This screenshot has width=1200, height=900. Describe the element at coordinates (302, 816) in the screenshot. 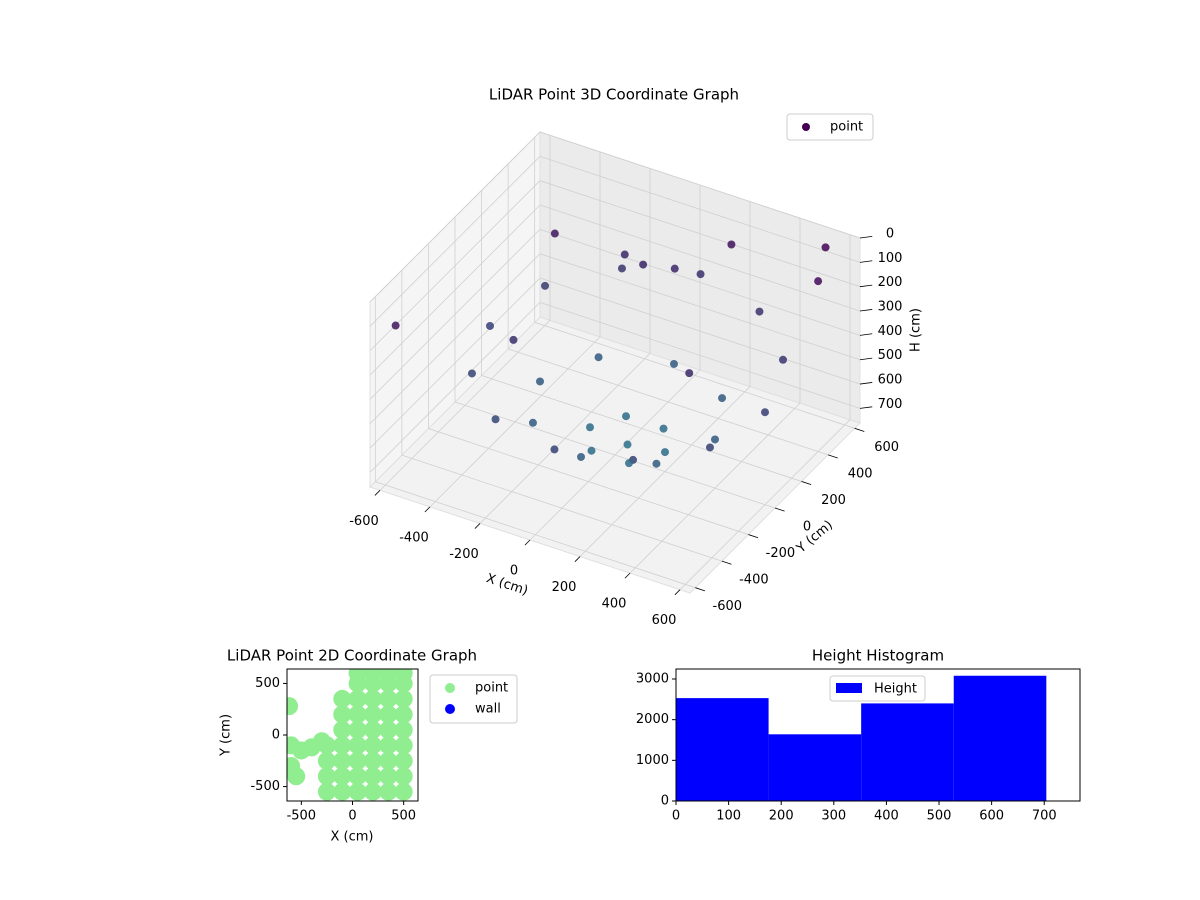

I see `x-tick-label: -500` at that location.